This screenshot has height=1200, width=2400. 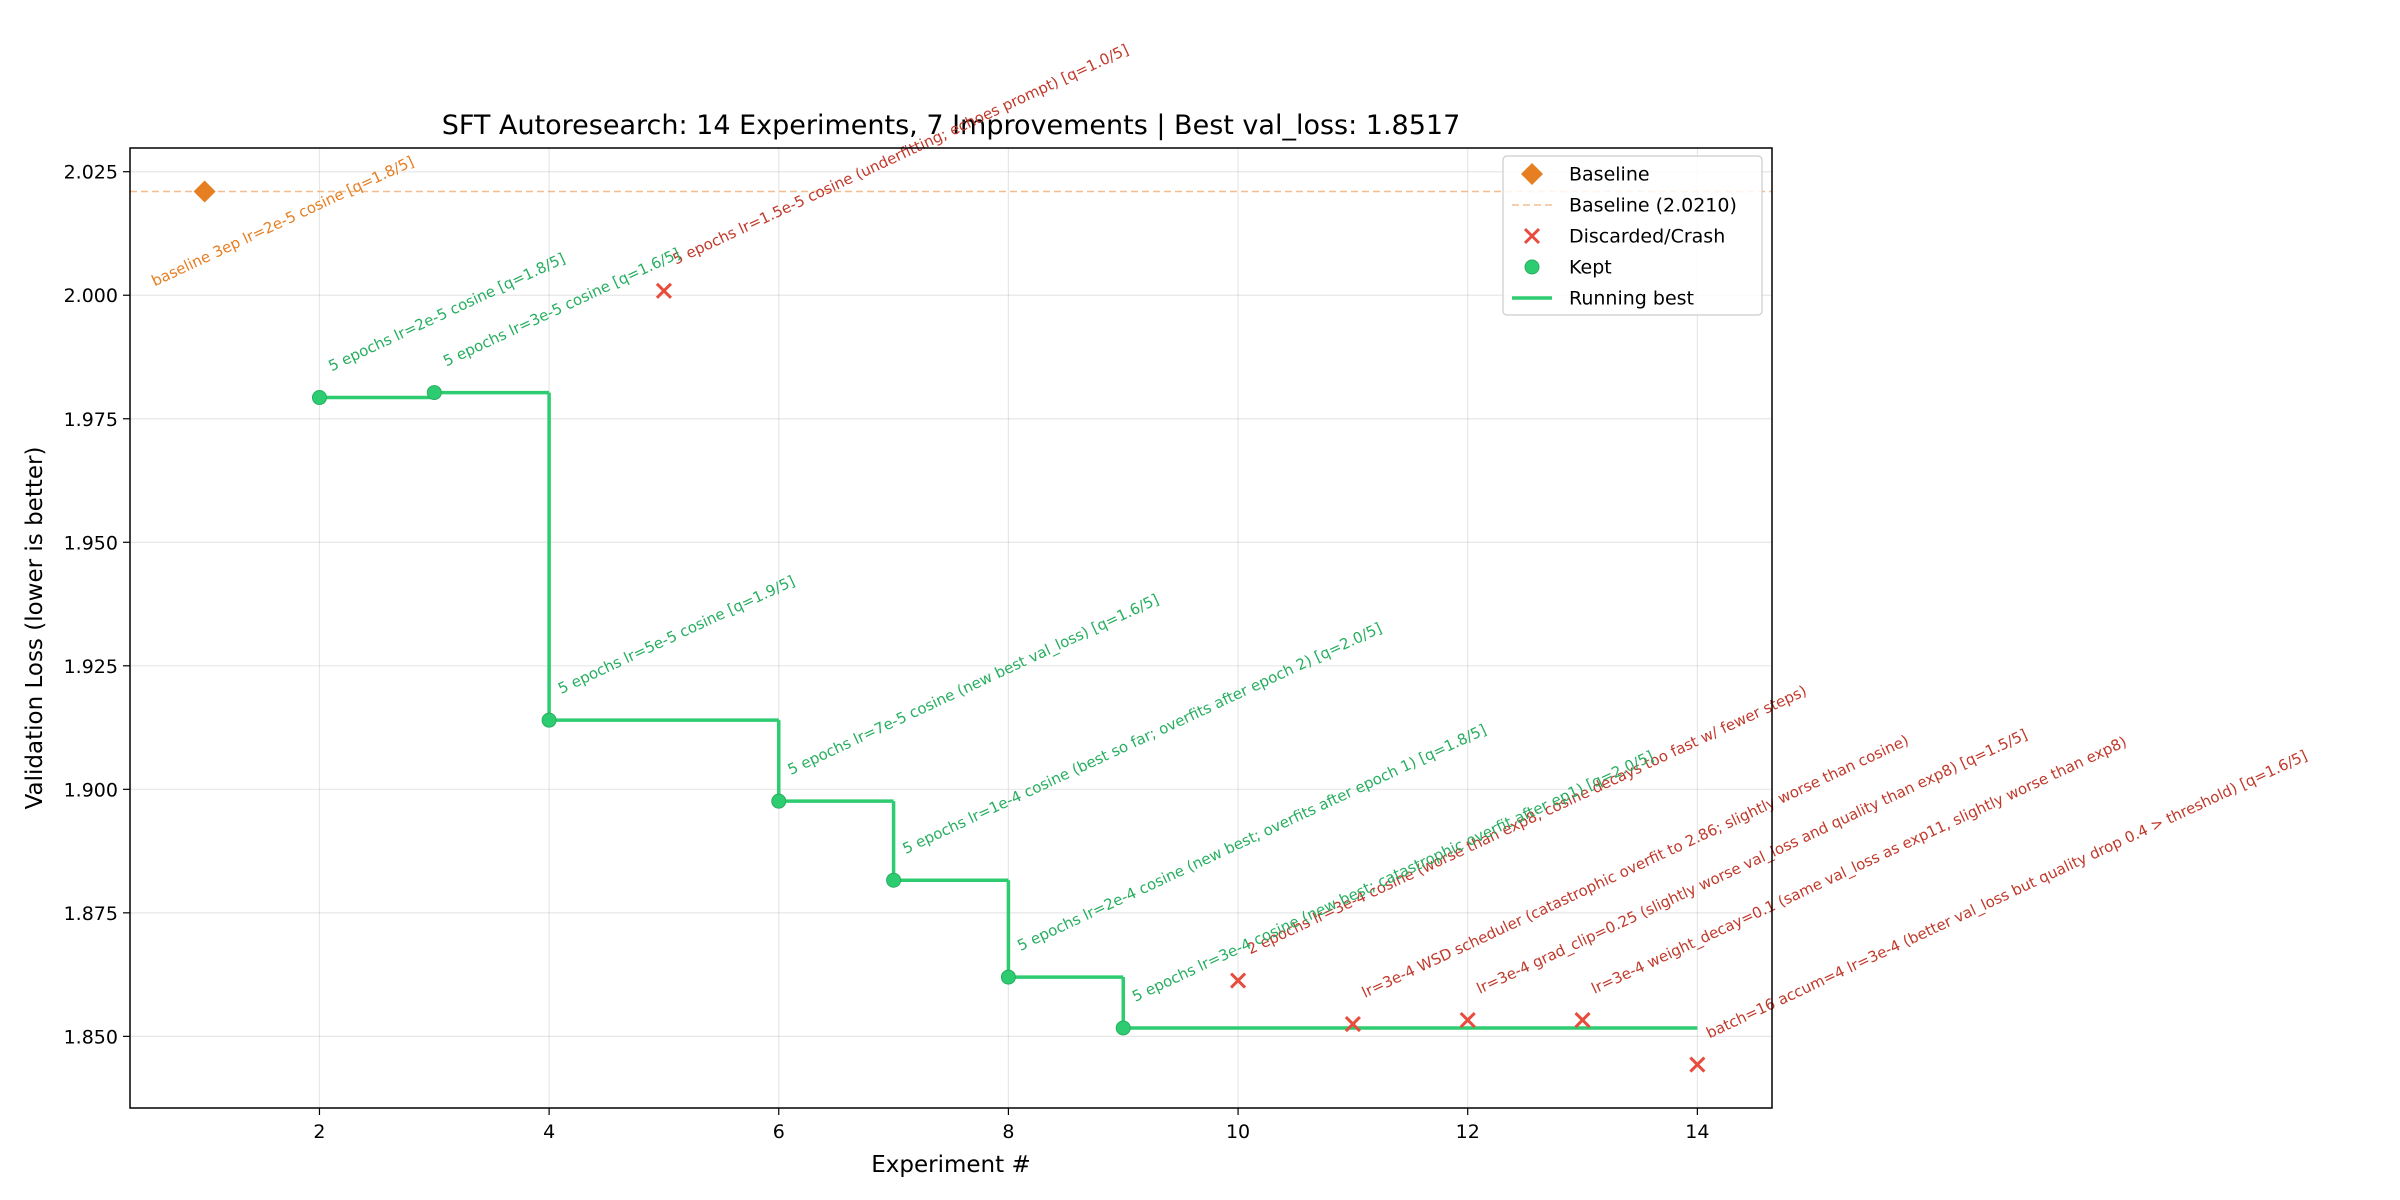 I want to click on legend-label: Baseline (2.0210), so click(x=1653, y=206).